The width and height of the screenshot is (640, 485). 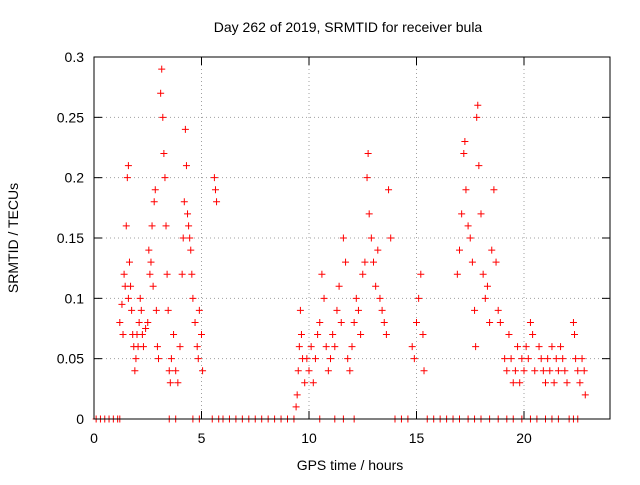 I want to click on y-tick-label: 0.2, so click(x=75, y=178).